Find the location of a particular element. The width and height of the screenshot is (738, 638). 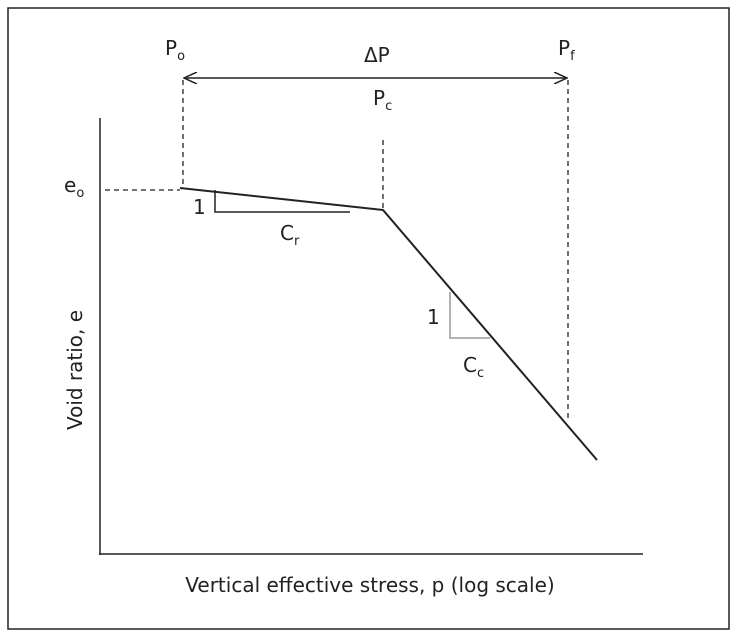

slope-triangle-c is located at coordinates (469, 315).